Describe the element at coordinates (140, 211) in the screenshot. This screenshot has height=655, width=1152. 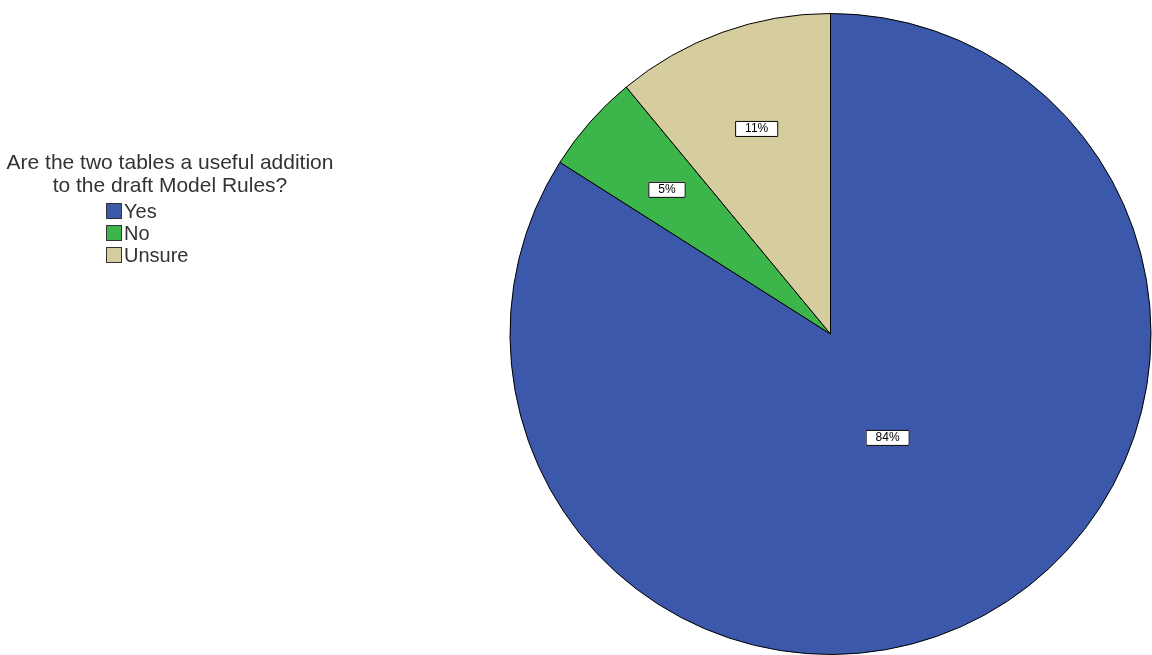
I see `legend-label: Yes` at that location.